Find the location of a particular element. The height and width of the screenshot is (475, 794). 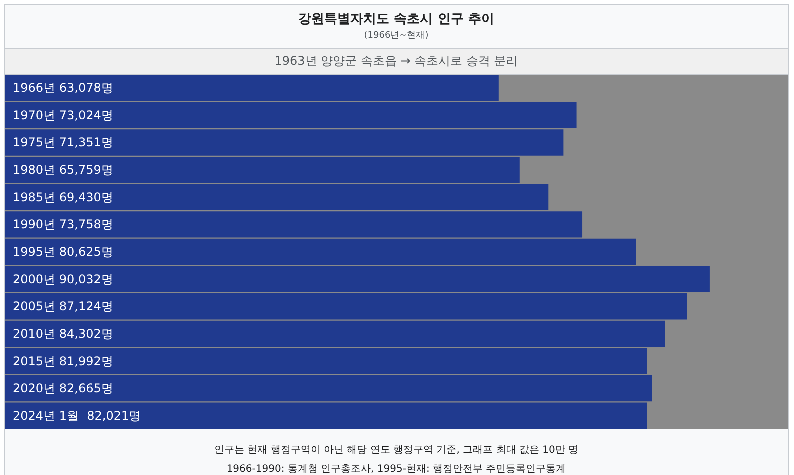

y-tick-label: 2005년 is located at coordinates (34, 307).